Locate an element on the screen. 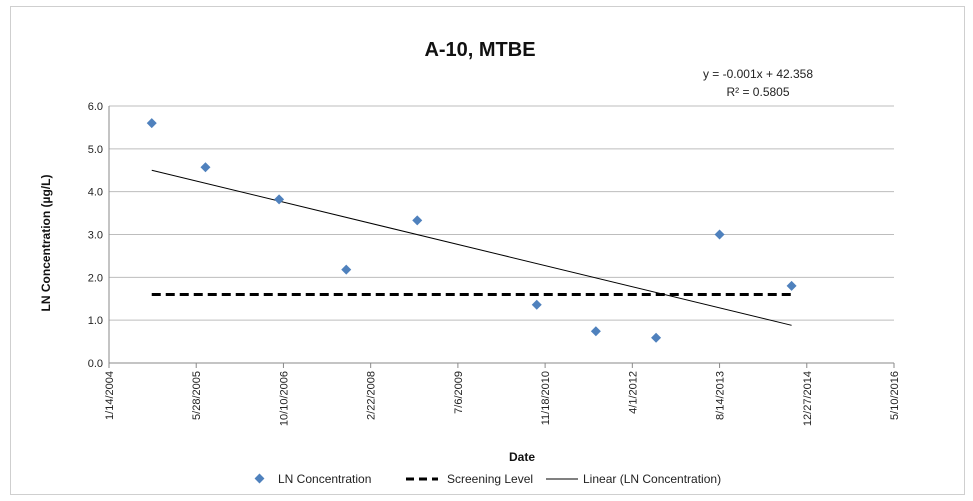  chart-title: A-10, MTBE is located at coordinates (479, 50).